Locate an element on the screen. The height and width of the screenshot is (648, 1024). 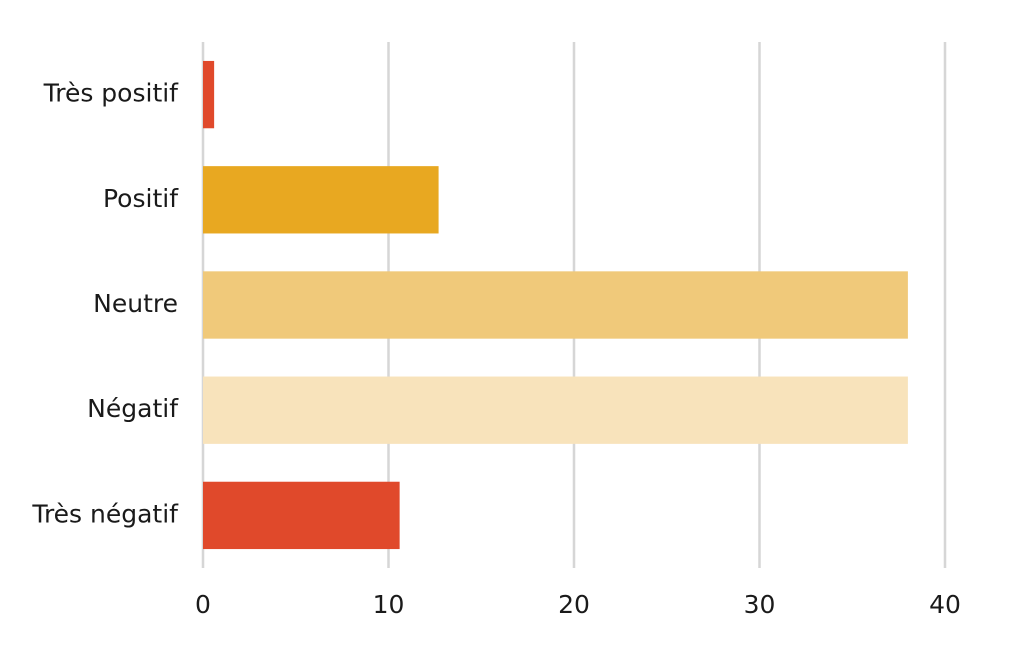
x-tick-label: 0 is located at coordinates (203, 604).